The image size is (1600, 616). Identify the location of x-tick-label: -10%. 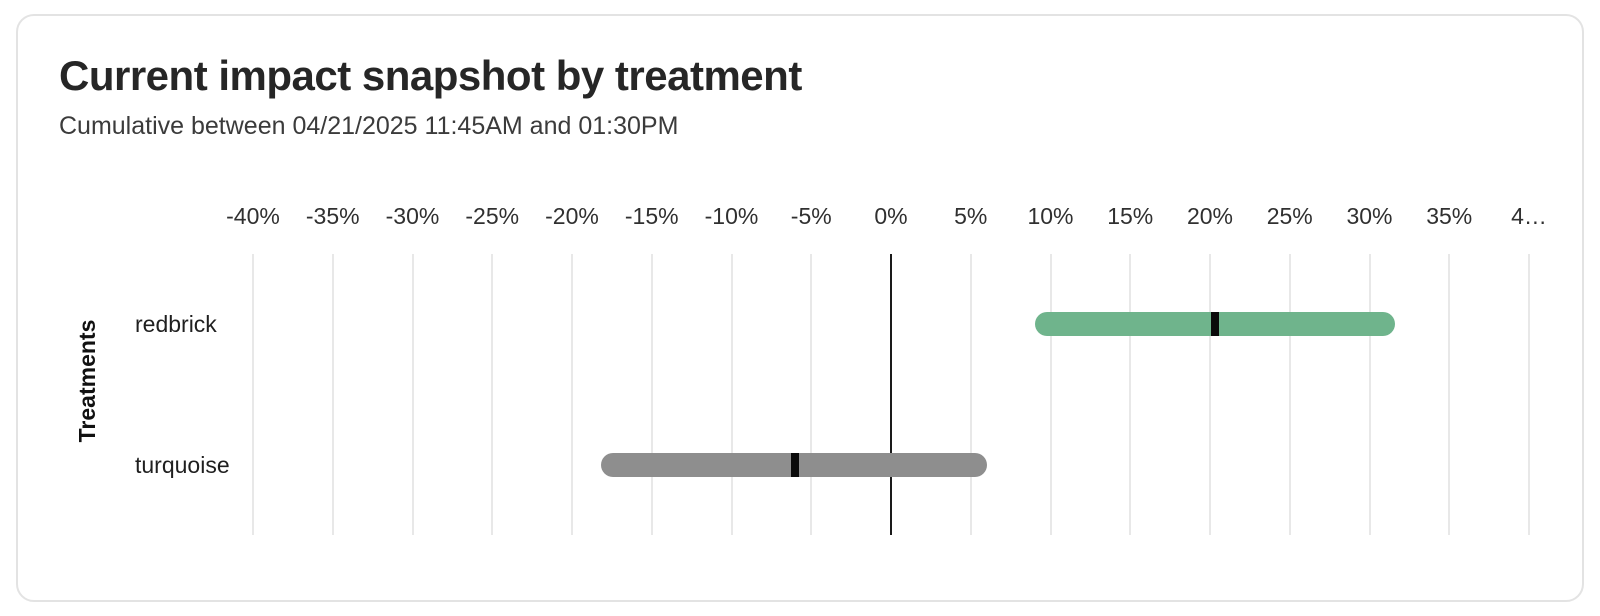
(731, 216).